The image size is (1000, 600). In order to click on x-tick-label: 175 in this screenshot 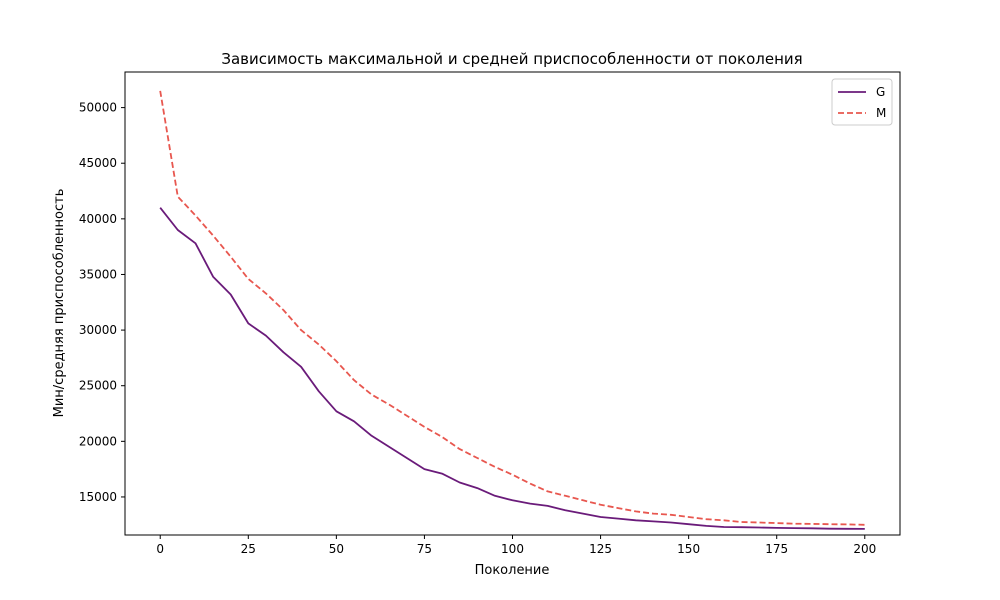, I will do `click(776, 549)`.